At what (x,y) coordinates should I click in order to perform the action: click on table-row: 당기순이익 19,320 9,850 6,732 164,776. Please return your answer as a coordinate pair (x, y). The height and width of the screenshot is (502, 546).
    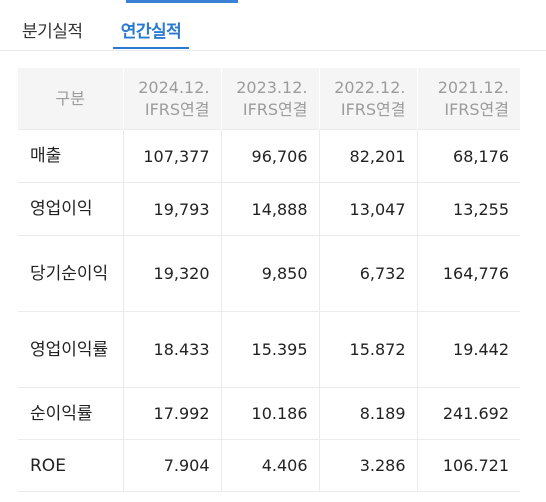
    Looking at the image, I should click on (269, 273).